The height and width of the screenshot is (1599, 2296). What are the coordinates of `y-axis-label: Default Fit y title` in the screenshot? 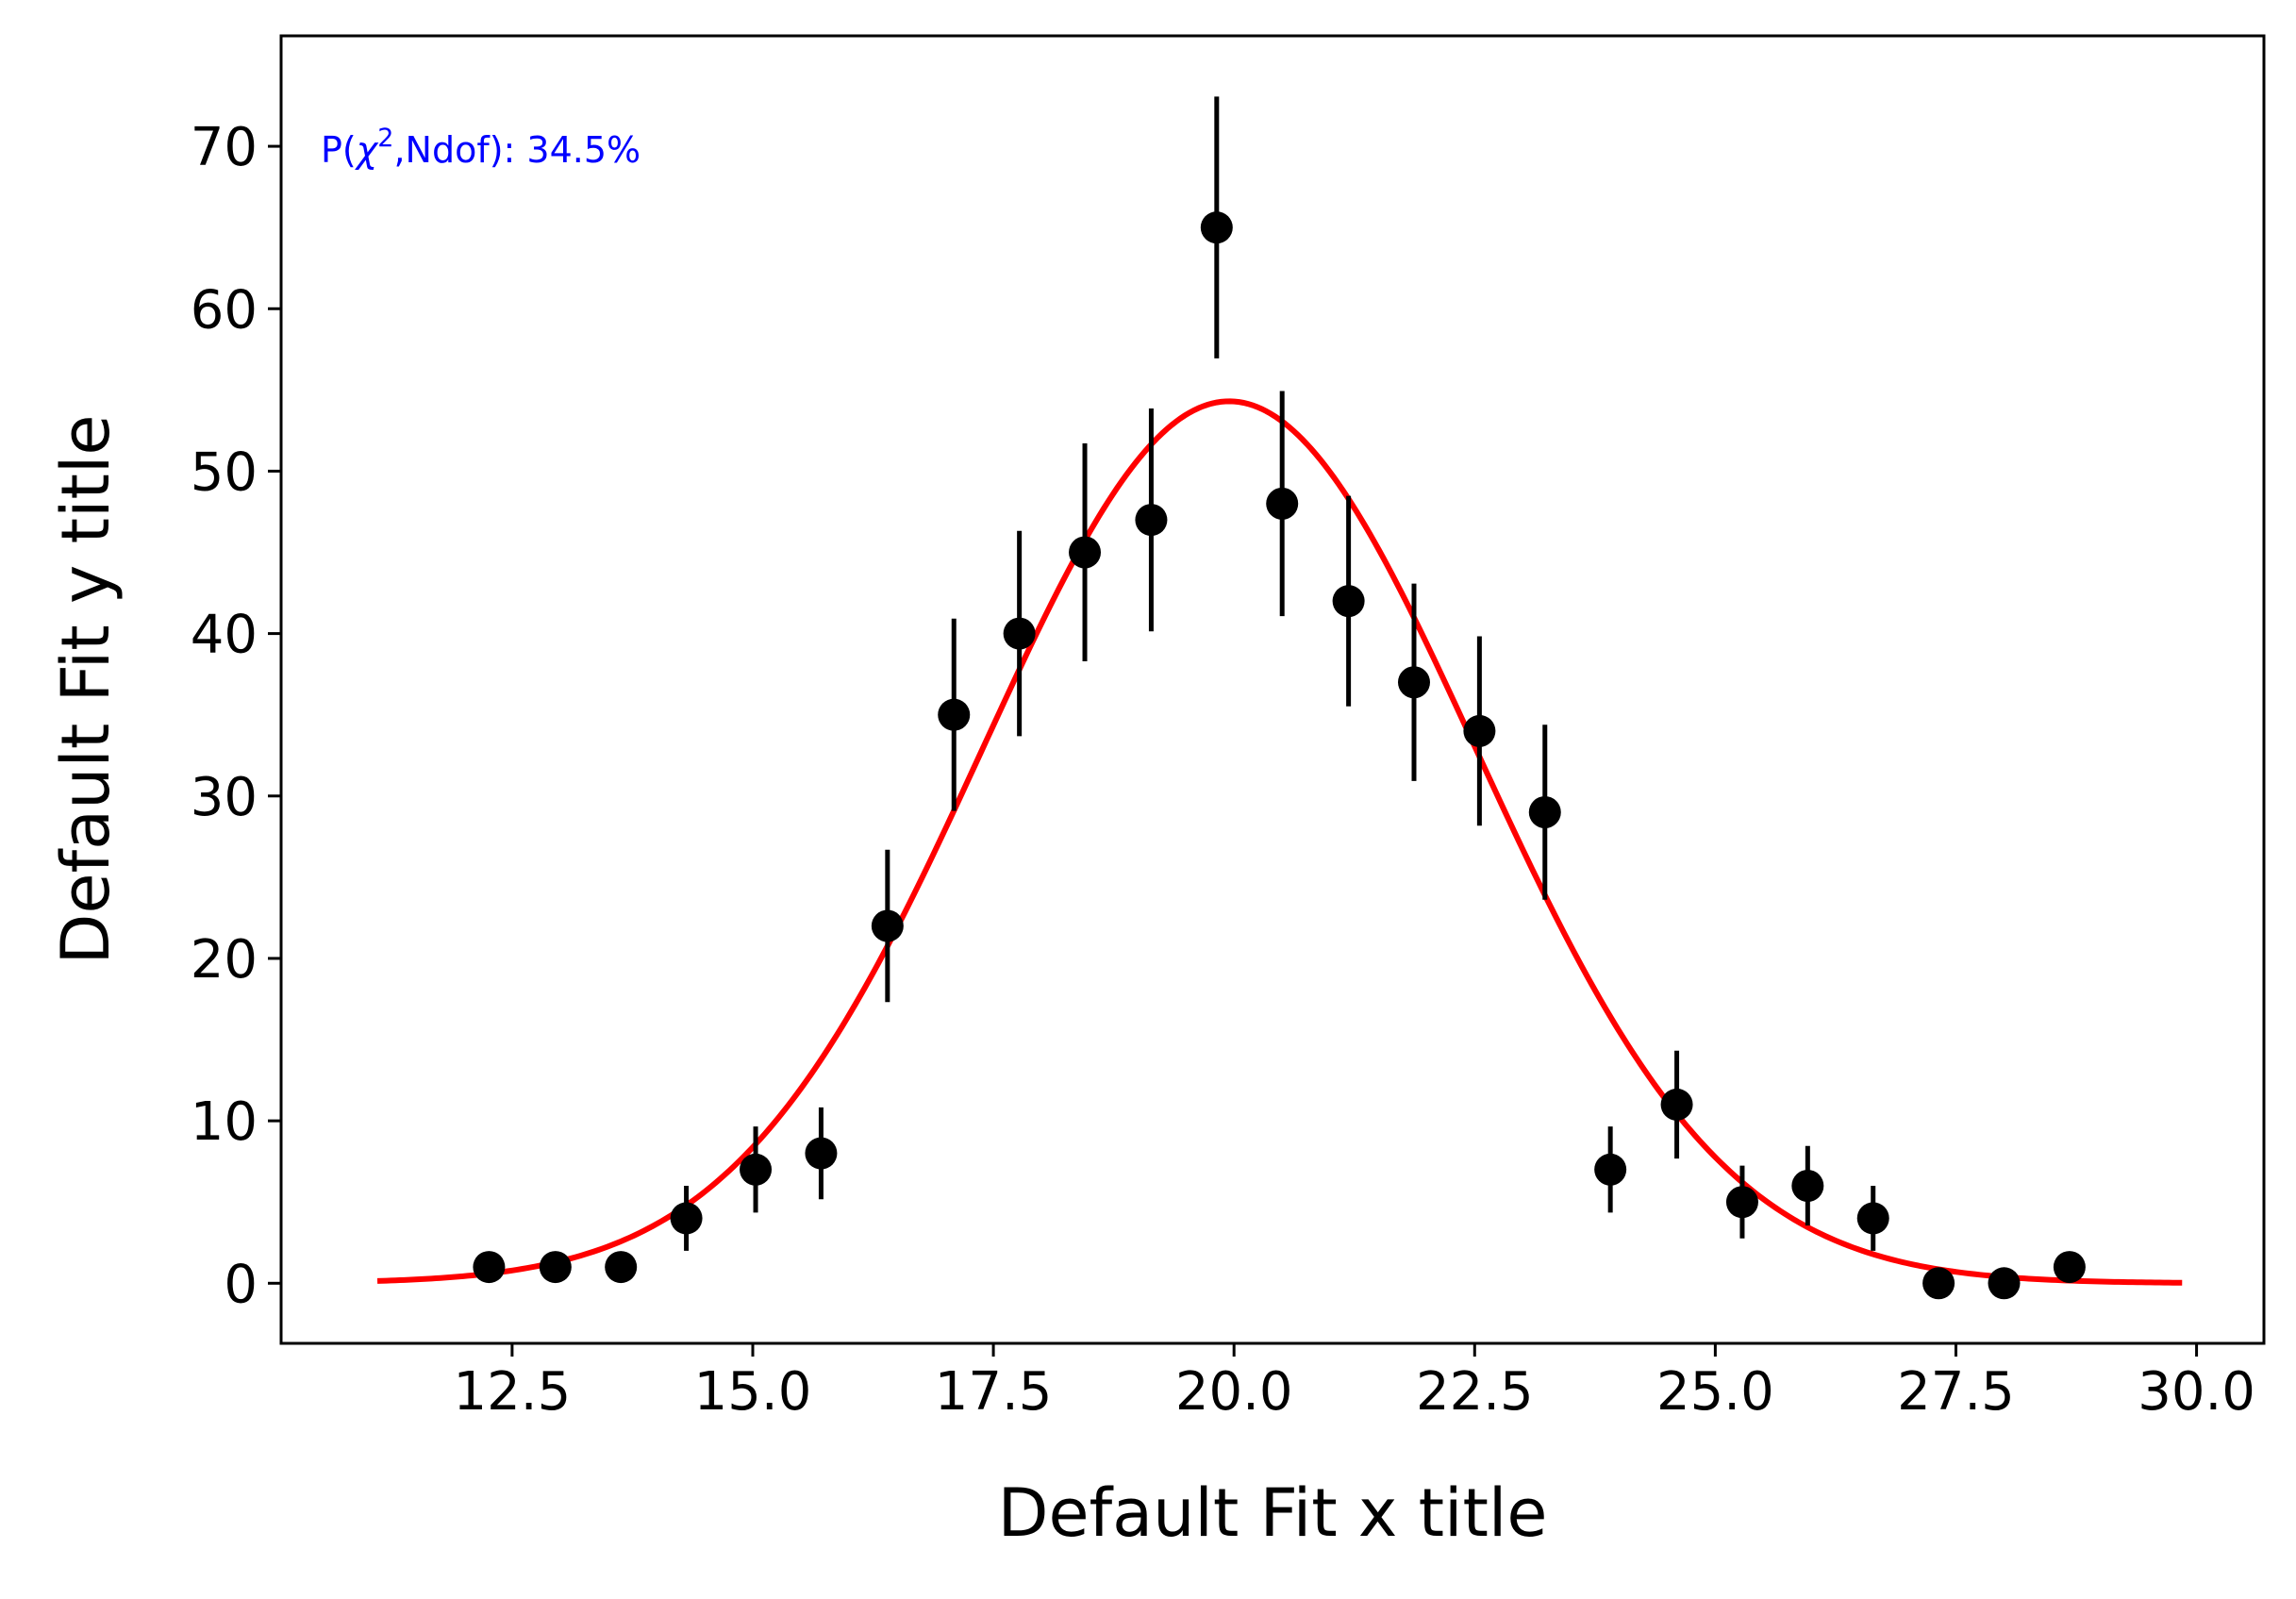 It's located at (86, 690).